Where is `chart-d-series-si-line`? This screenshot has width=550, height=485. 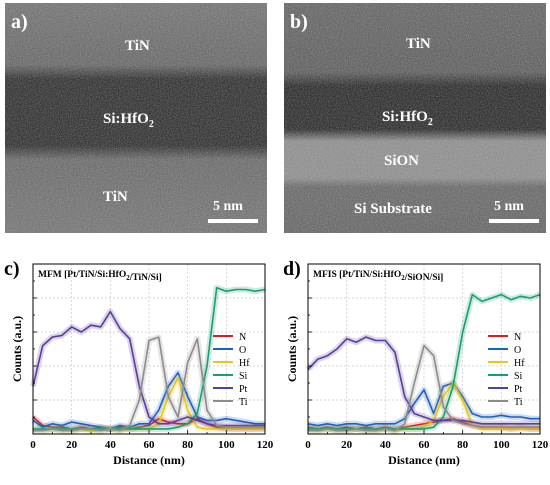
chart-d-series-si-line is located at coordinates (424, 361).